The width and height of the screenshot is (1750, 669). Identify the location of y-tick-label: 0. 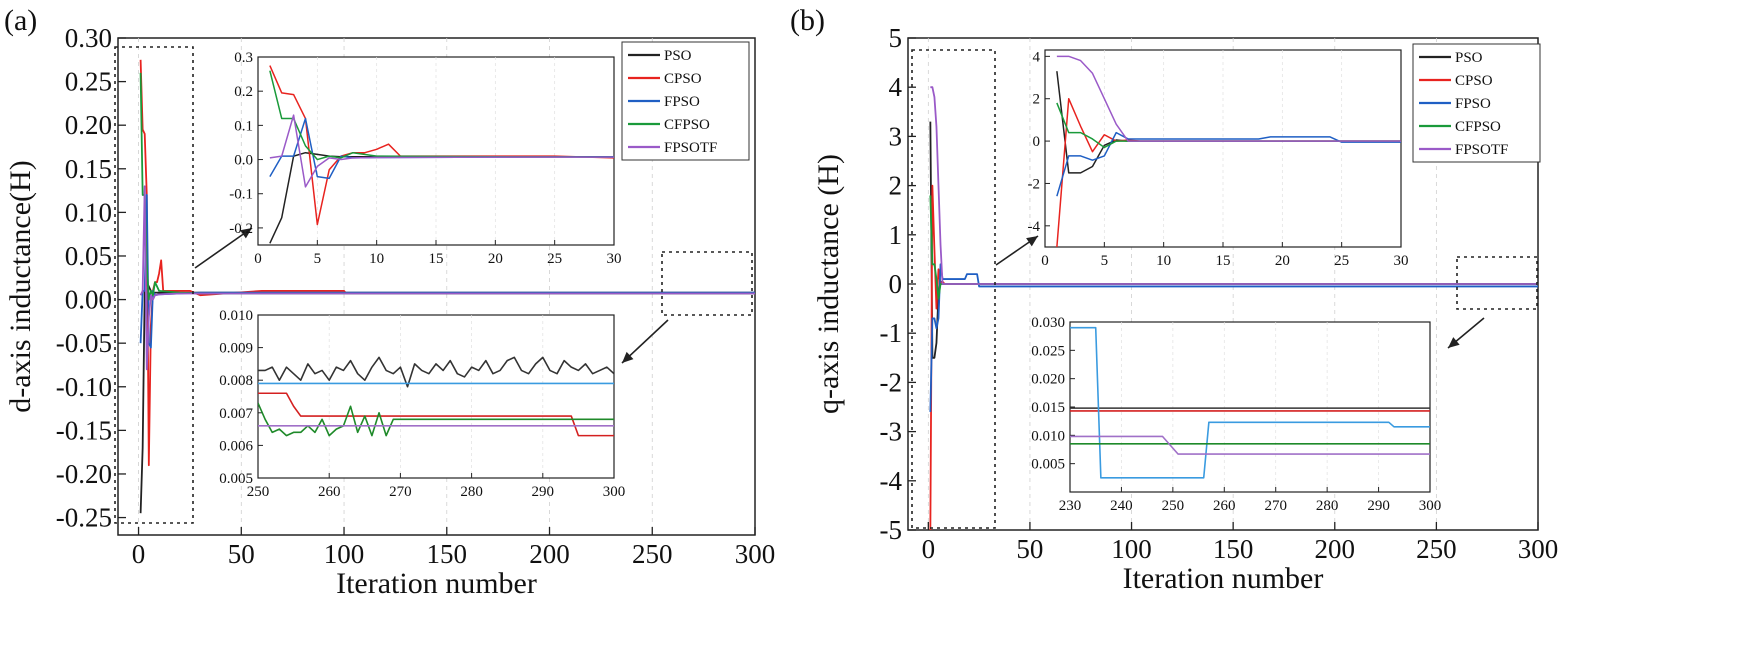
(896, 284).